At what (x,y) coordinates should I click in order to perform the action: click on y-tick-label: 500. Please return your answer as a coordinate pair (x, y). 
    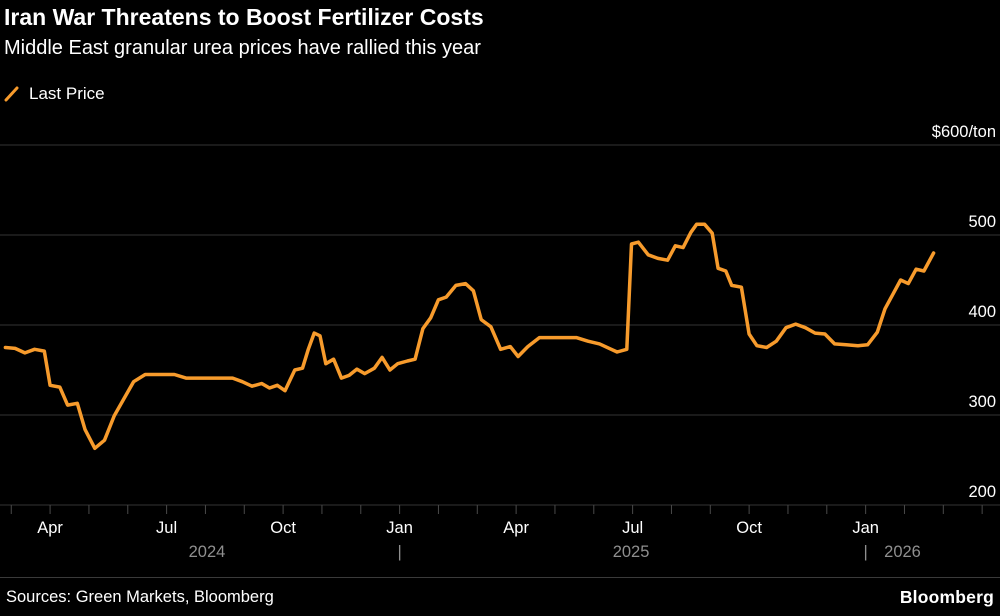
    Looking at the image, I should click on (982, 222).